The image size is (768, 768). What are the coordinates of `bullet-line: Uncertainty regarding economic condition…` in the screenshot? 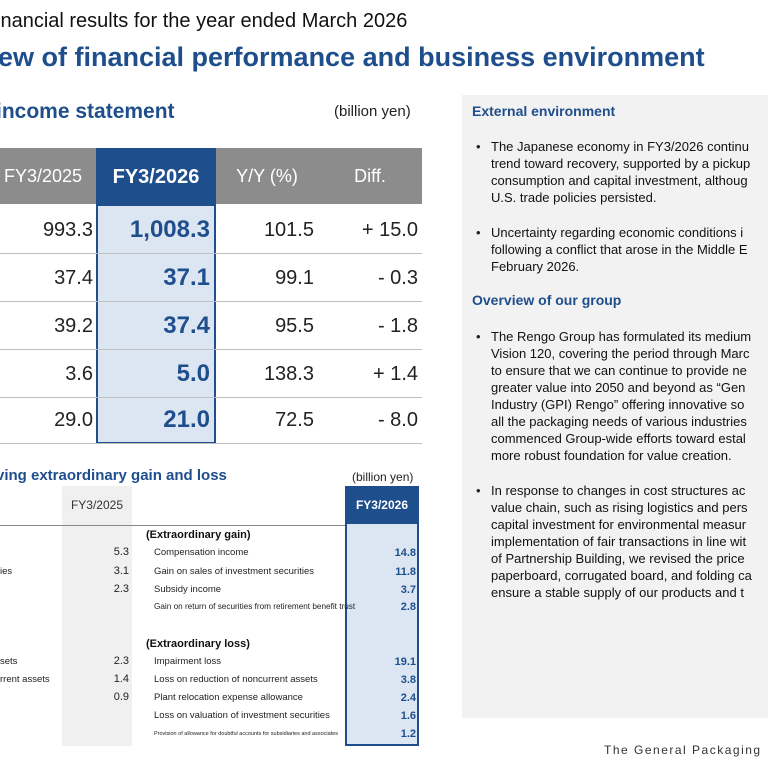 It's located at (617, 232).